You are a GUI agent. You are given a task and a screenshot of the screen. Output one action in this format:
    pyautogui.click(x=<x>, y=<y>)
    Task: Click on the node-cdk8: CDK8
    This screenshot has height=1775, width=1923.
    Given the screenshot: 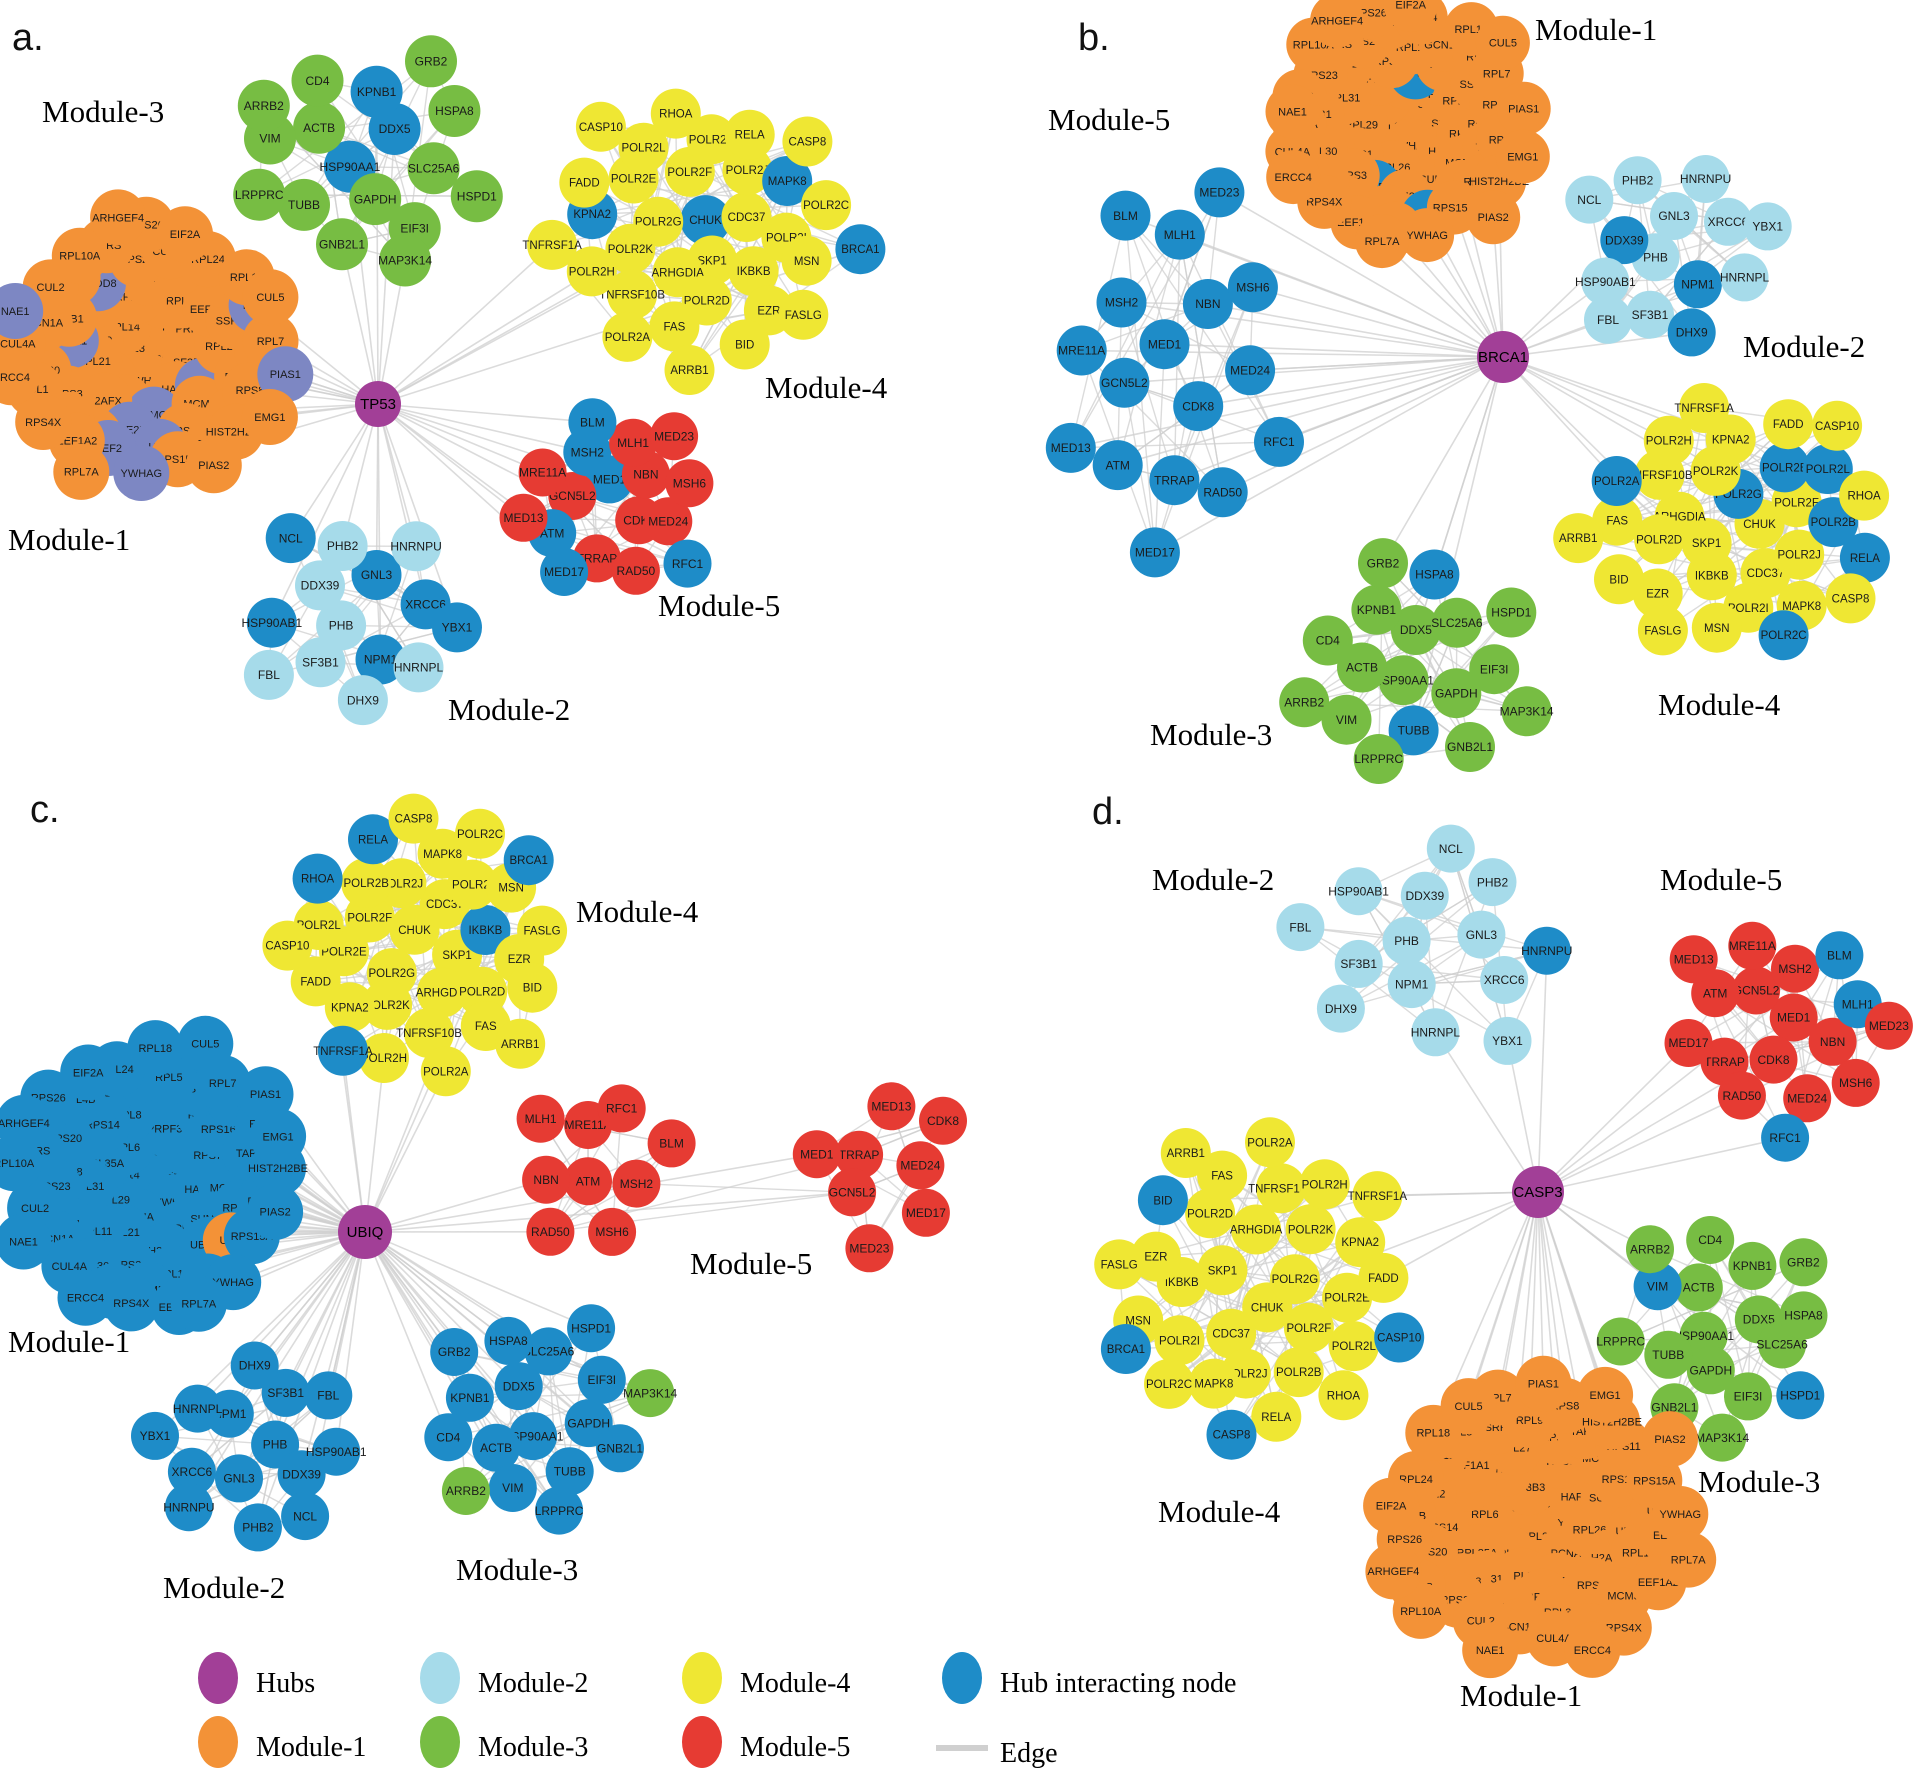 What is the action you would take?
    pyautogui.click(x=1198, y=406)
    